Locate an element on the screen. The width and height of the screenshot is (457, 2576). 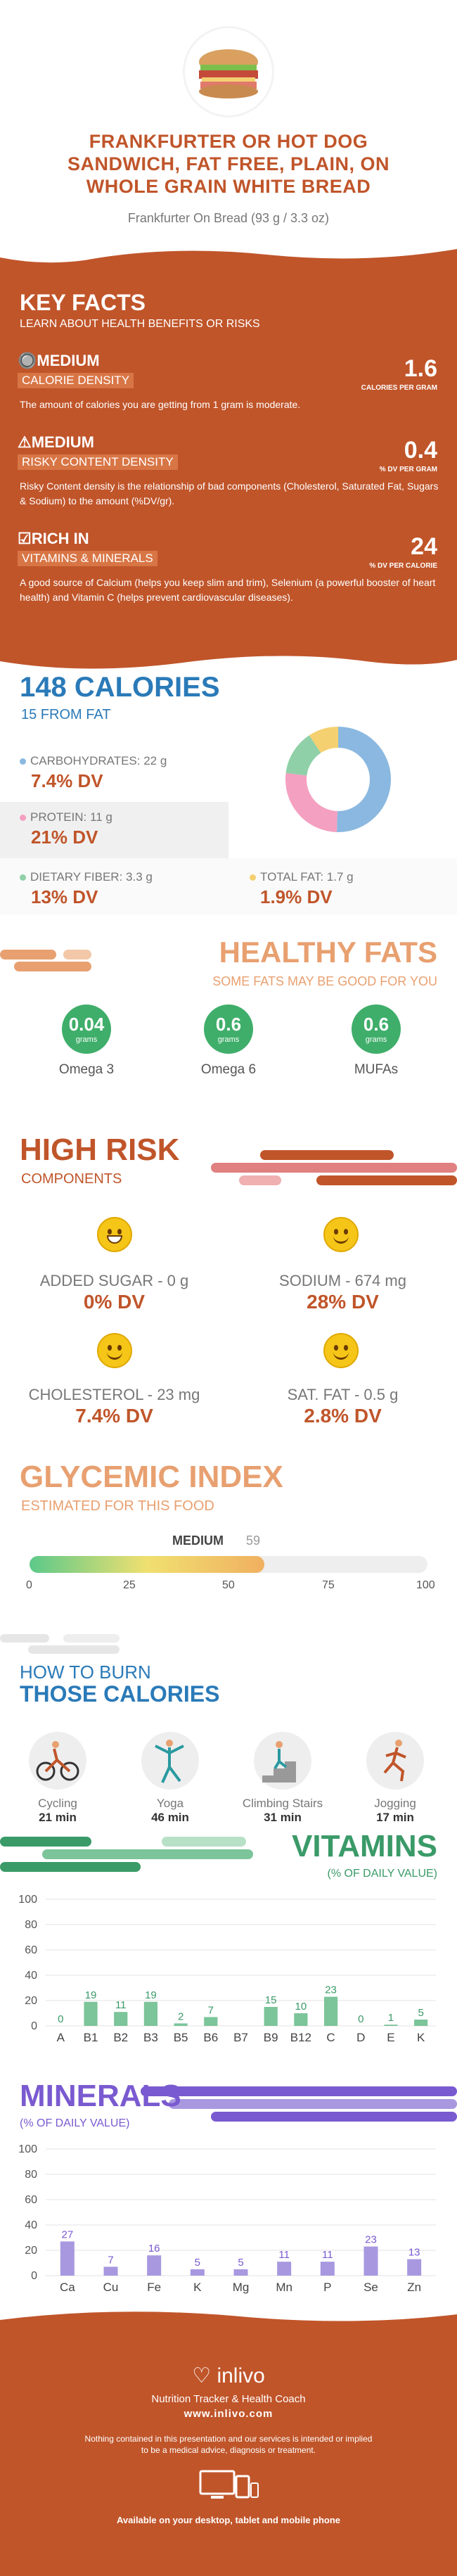
tick-label: 50 is located at coordinates (228, 1585).